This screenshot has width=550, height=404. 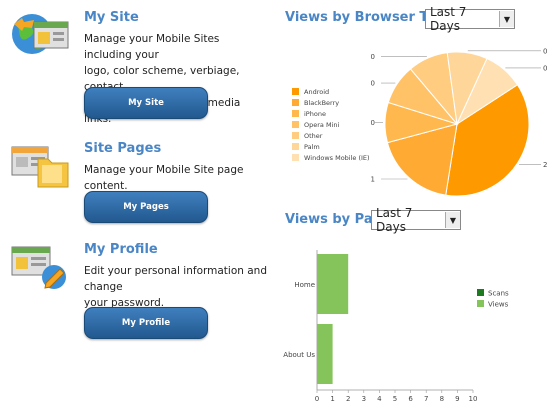 I want to click on my-pages-button: My Pages, so click(x=146, y=207).